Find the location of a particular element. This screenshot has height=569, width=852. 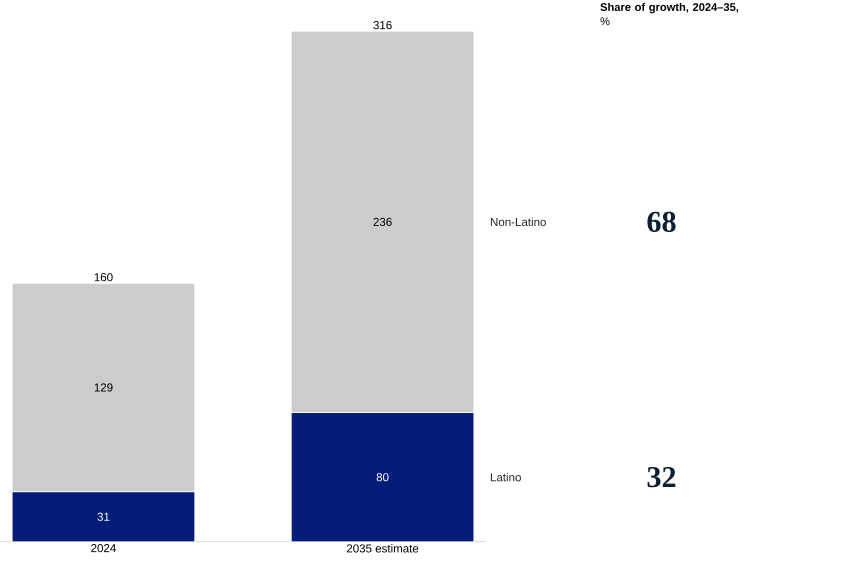

data-label: 80 is located at coordinates (382, 477).